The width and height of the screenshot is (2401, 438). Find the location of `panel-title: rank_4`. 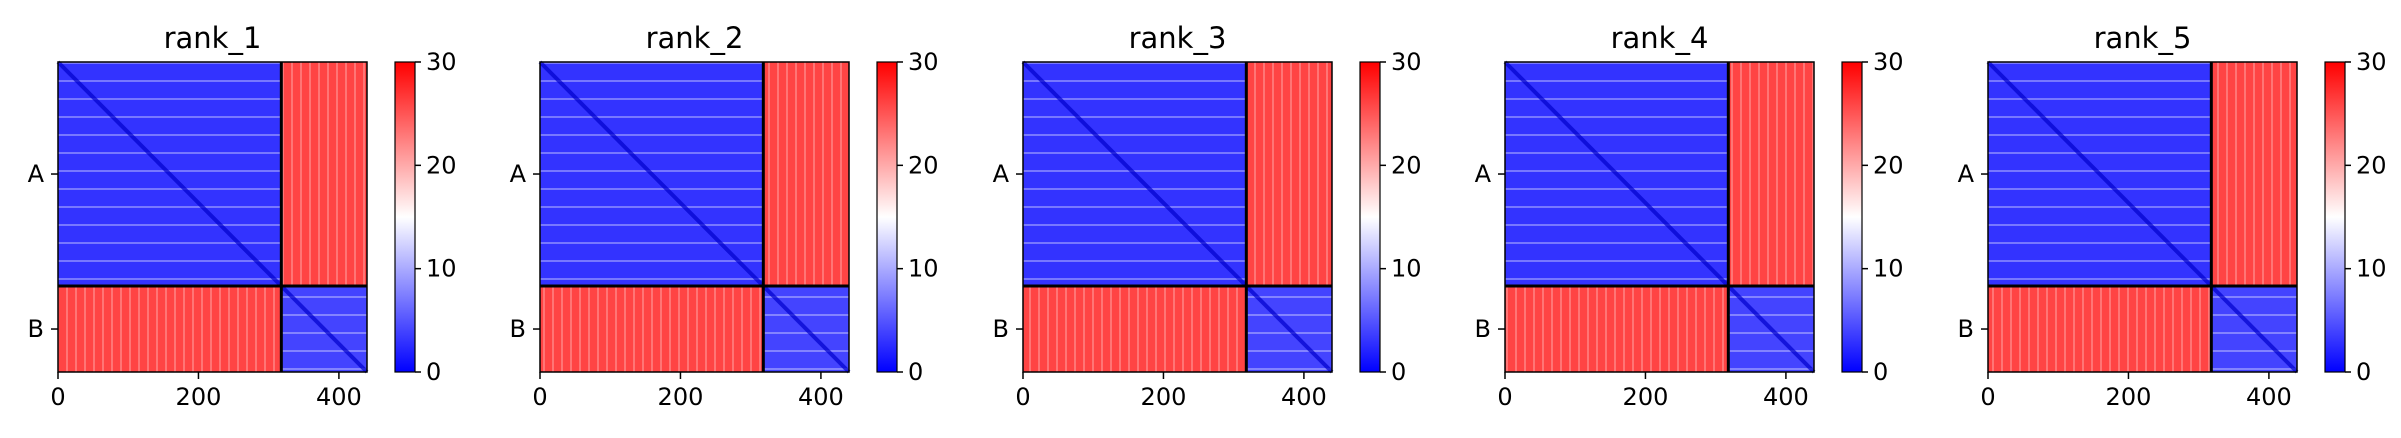

panel-title: rank_4 is located at coordinates (1660, 38).